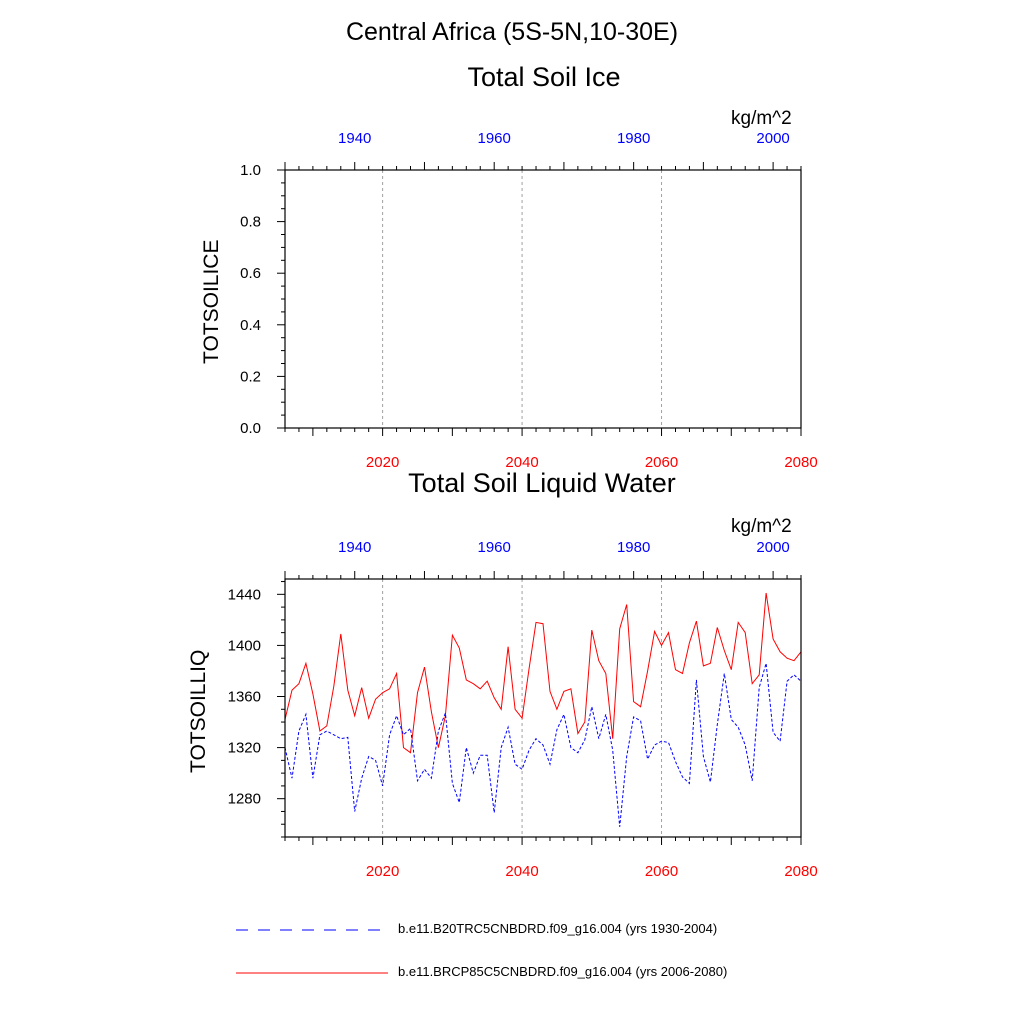  Describe the element at coordinates (512, 32) in the screenshot. I see `figure-title: Central Africa (5S-5N,10-30E)` at that location.